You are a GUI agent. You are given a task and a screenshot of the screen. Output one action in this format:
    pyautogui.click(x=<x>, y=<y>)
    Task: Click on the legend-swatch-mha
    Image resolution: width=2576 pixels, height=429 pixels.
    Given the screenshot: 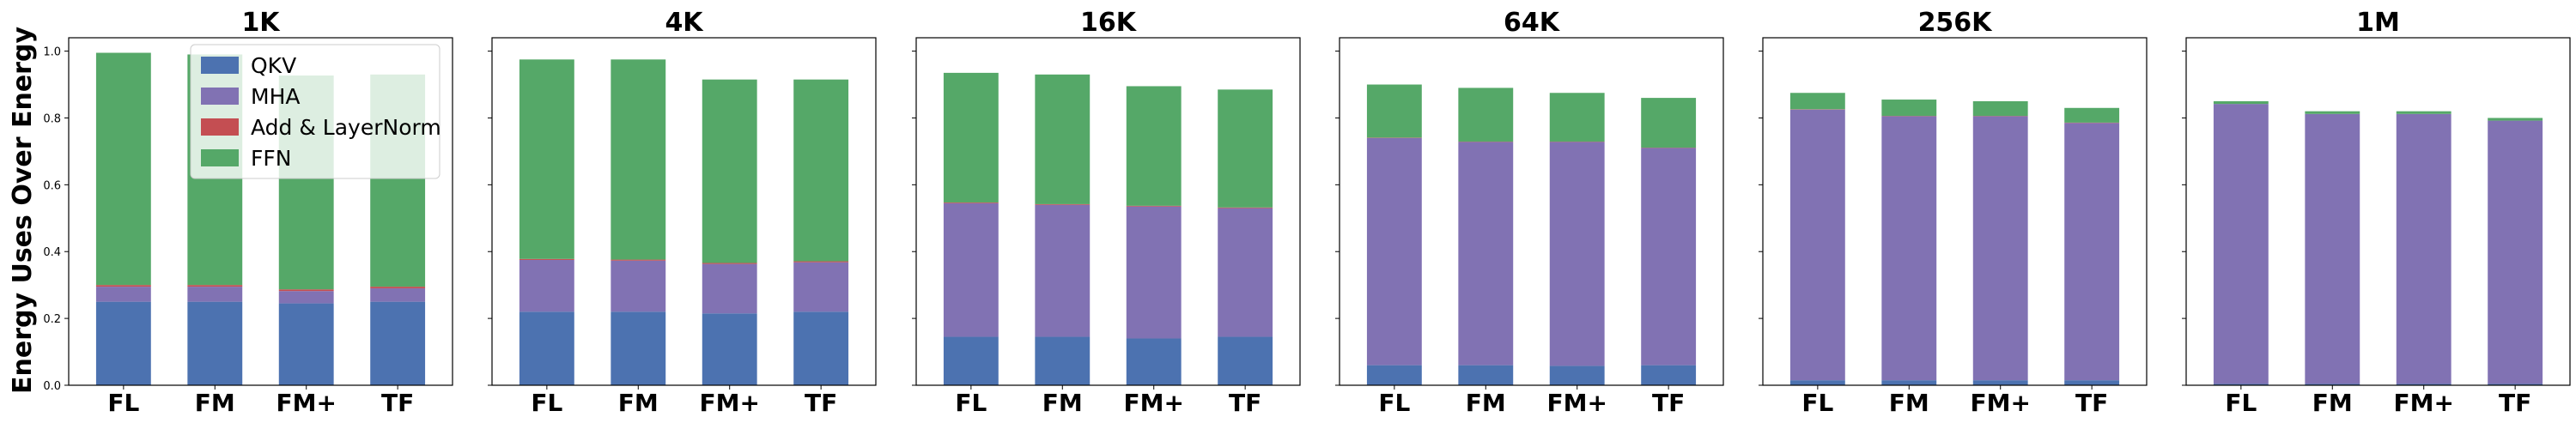 What is the action you would take?
    pyautogui.click(x=220, y=96)
    